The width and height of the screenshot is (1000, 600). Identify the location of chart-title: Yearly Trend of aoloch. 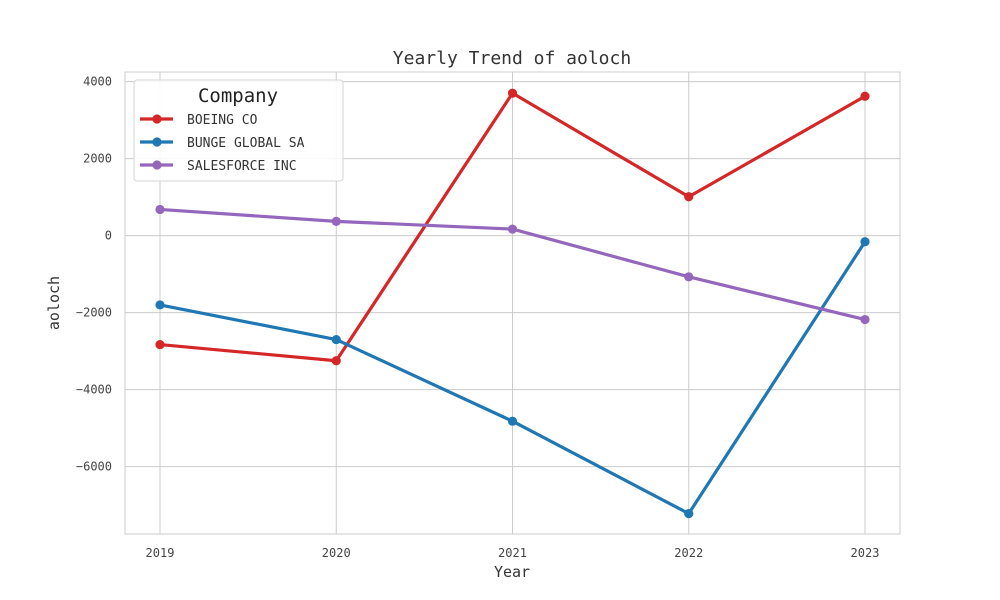
(512, 58).